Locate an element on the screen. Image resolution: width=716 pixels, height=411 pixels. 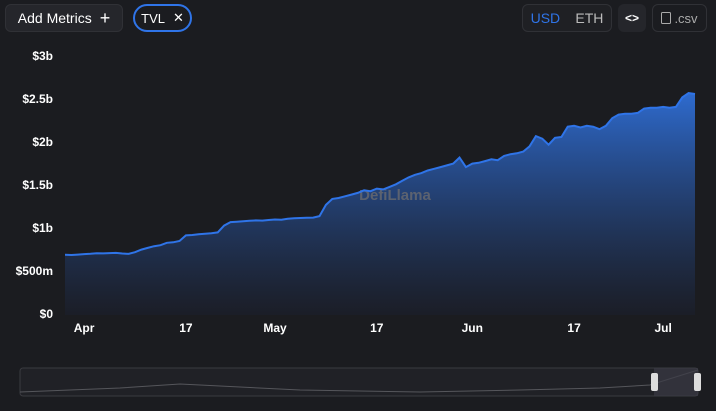
navigator-selection is located at coordinates (676, 382).